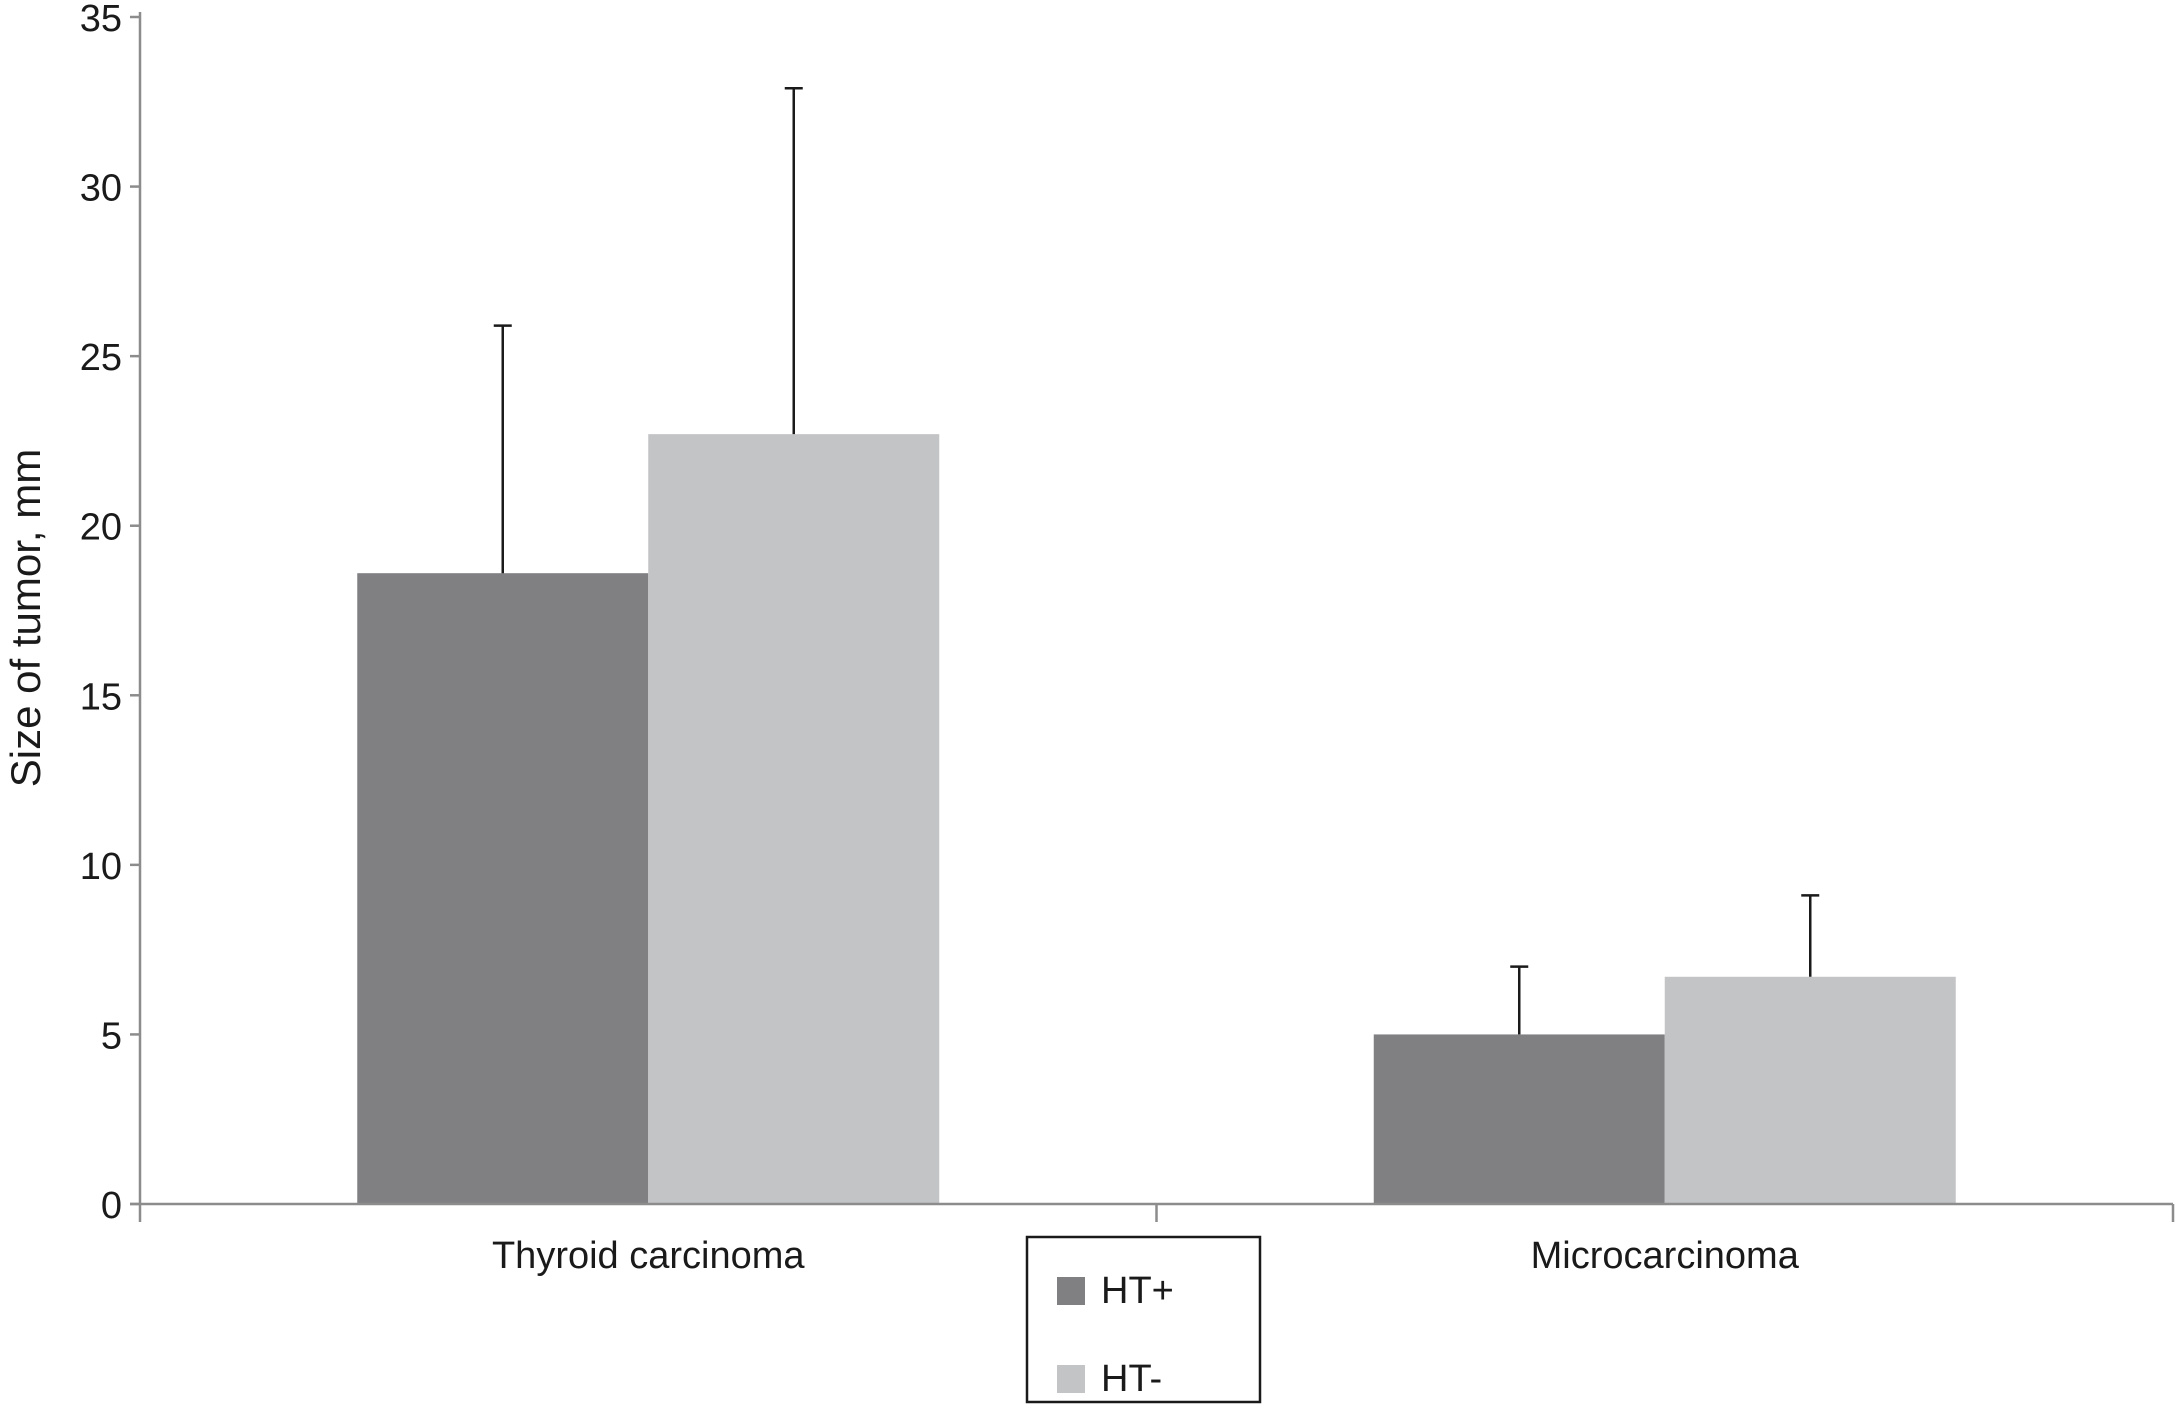 This screenshot has width=2177, height=1411. I want to click on y-tick-label: 5, so click(111, 1036).